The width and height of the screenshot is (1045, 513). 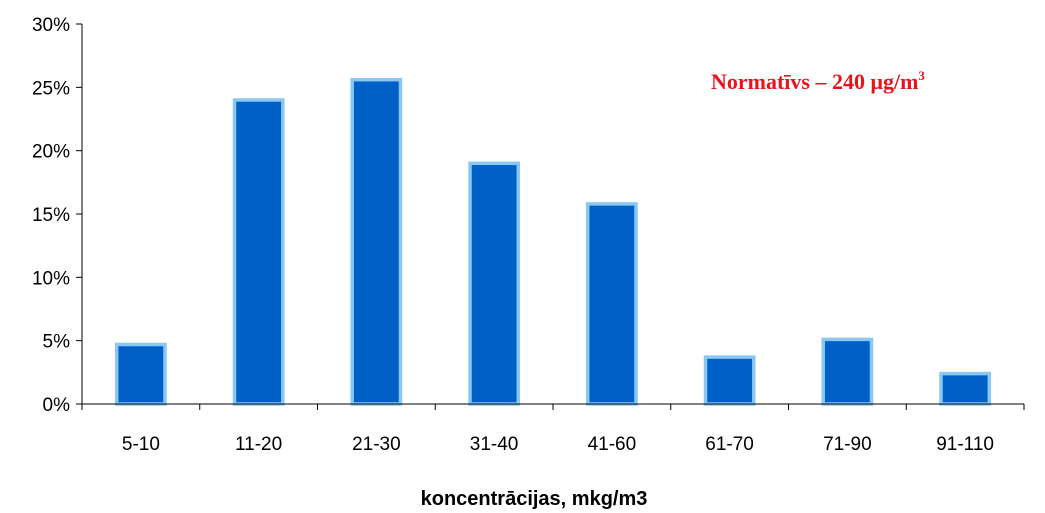 What do you see at coordinates (57, 405) in the screenshot?
I see `y-tick-label: 0%` at bounding box center [57, 405].